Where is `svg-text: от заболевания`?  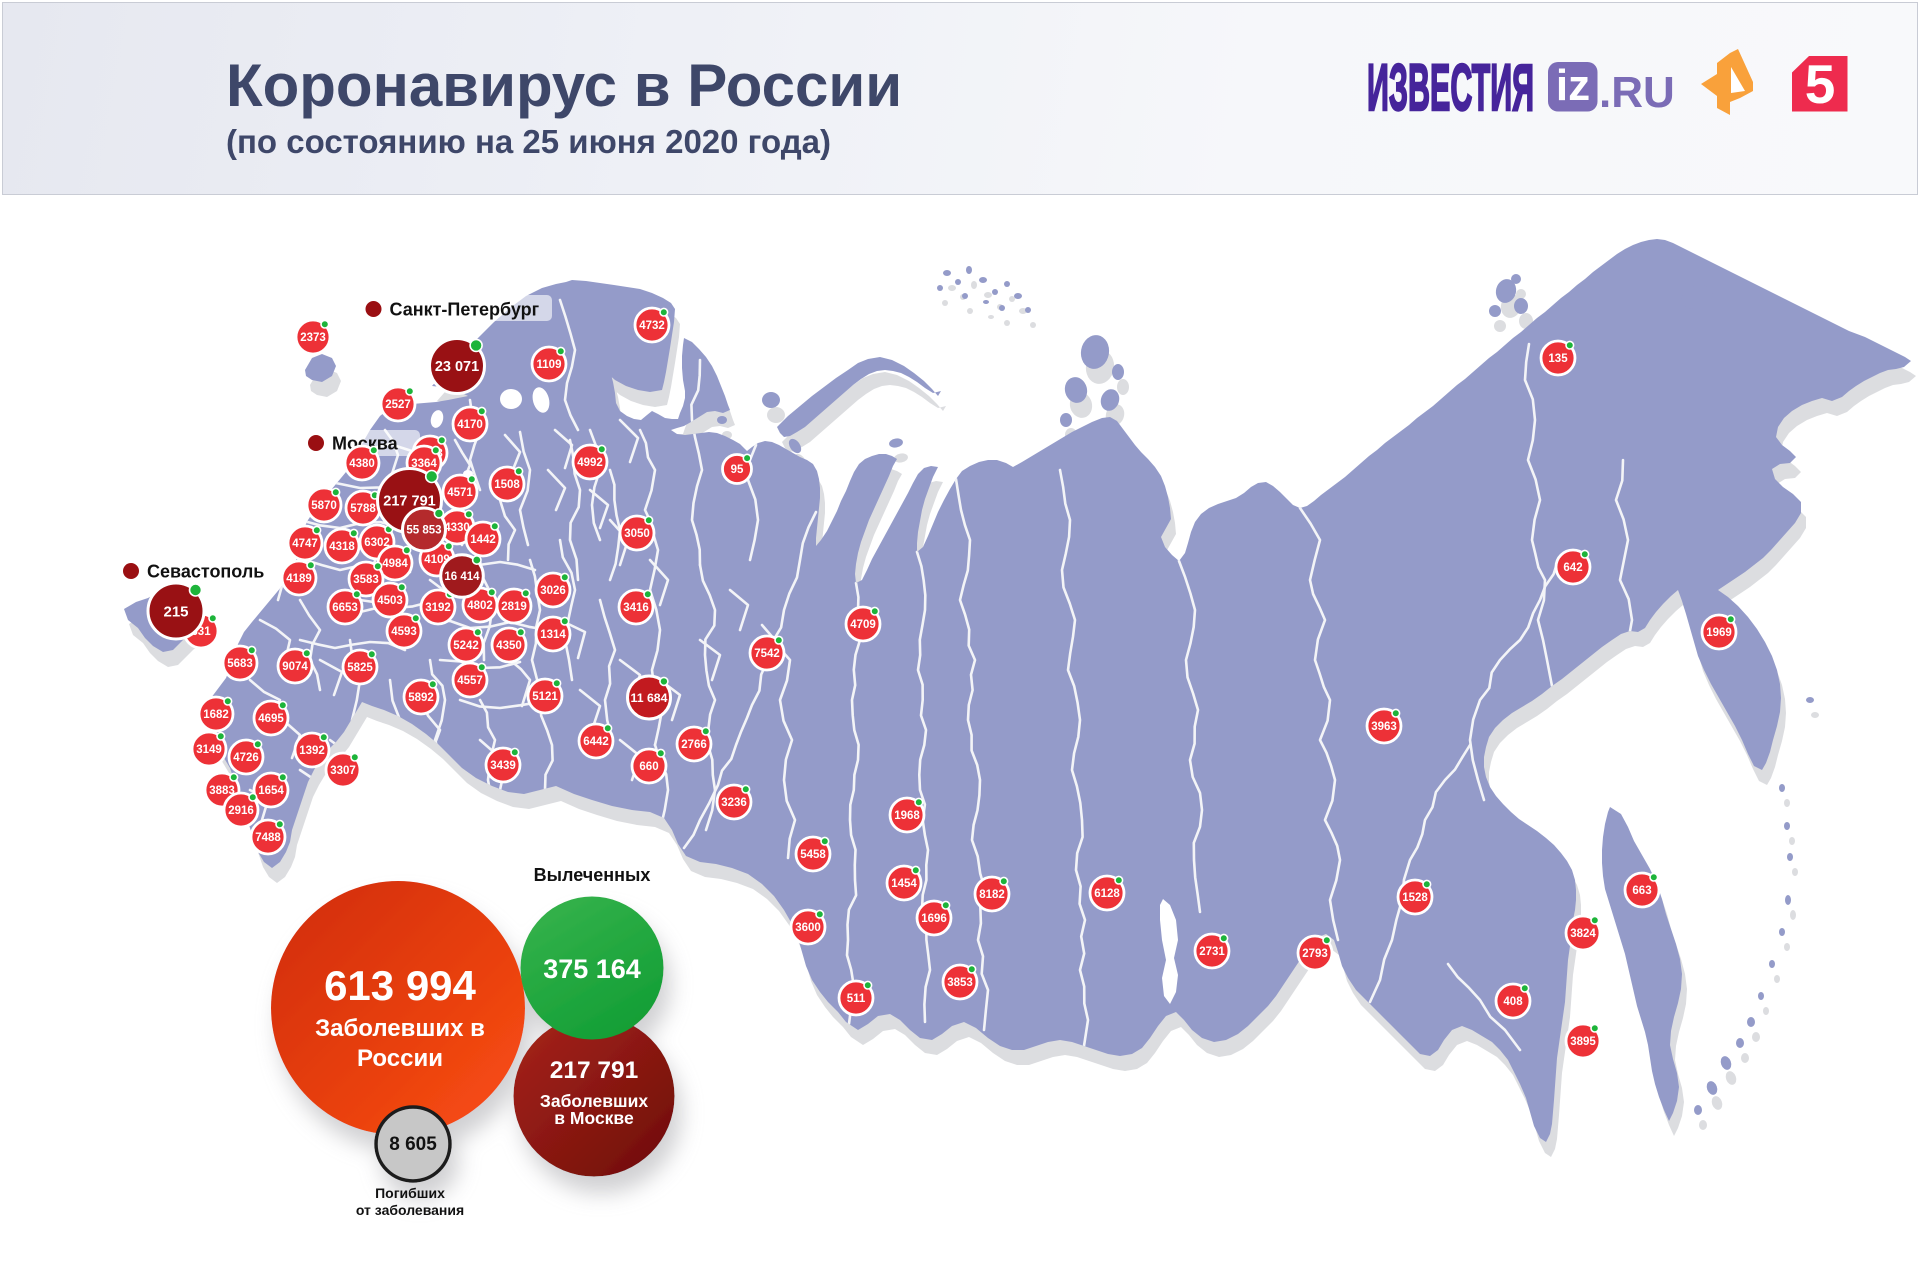
svg-text: от заболевания is located at coordinates (410, 1210).